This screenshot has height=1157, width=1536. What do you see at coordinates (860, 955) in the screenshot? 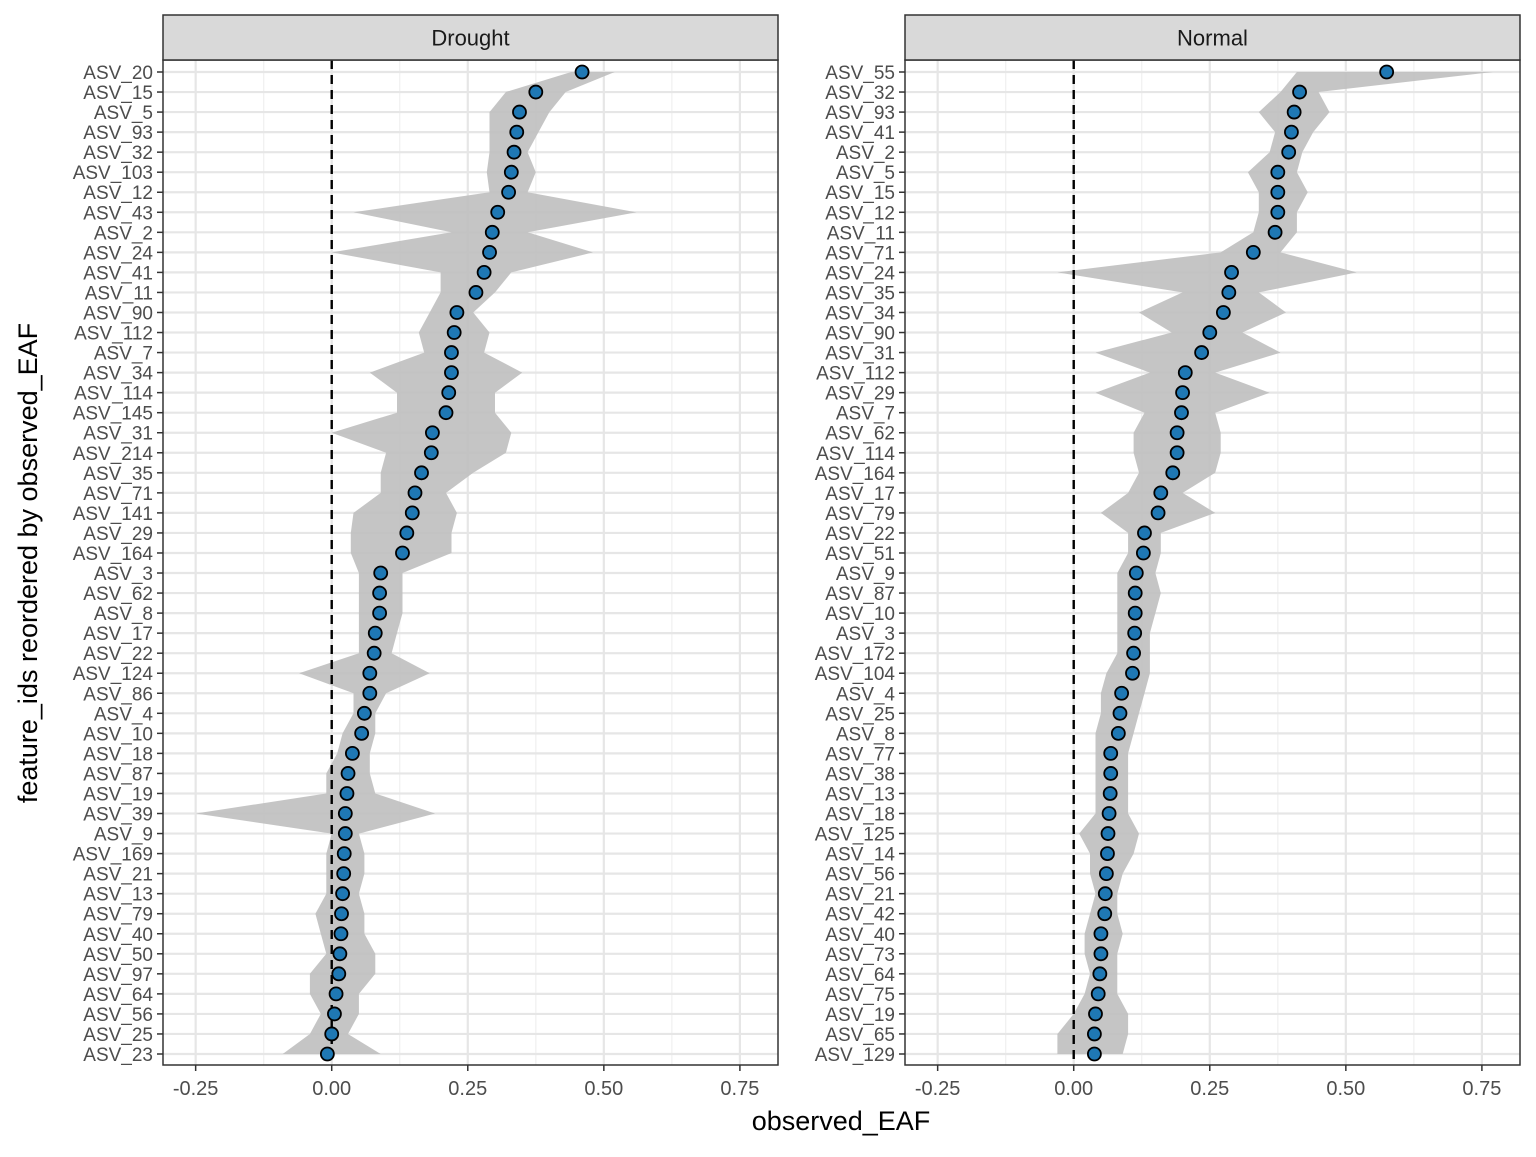
I see `y-tick-label: ASV_73` at bounding box center [860, 955].